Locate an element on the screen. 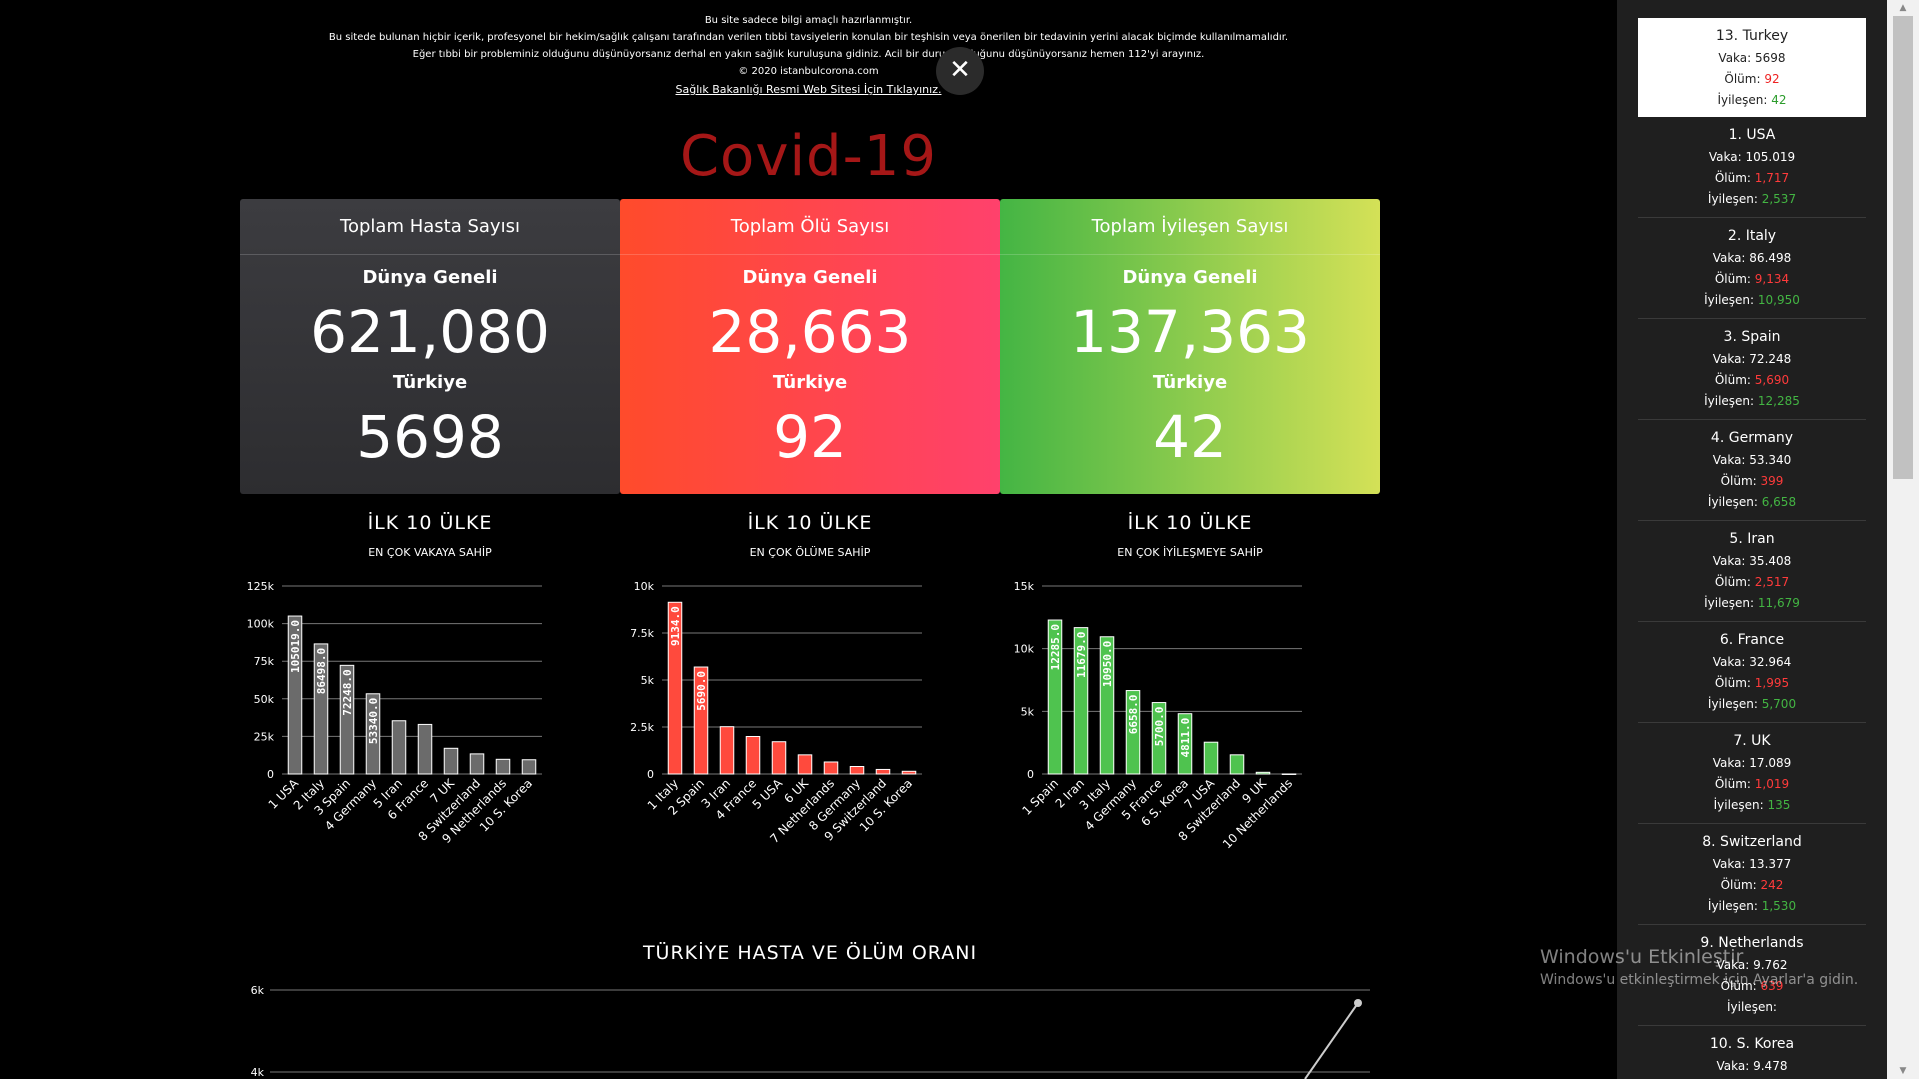  y-tick-label: 25k is located at coordinates (264, 736).